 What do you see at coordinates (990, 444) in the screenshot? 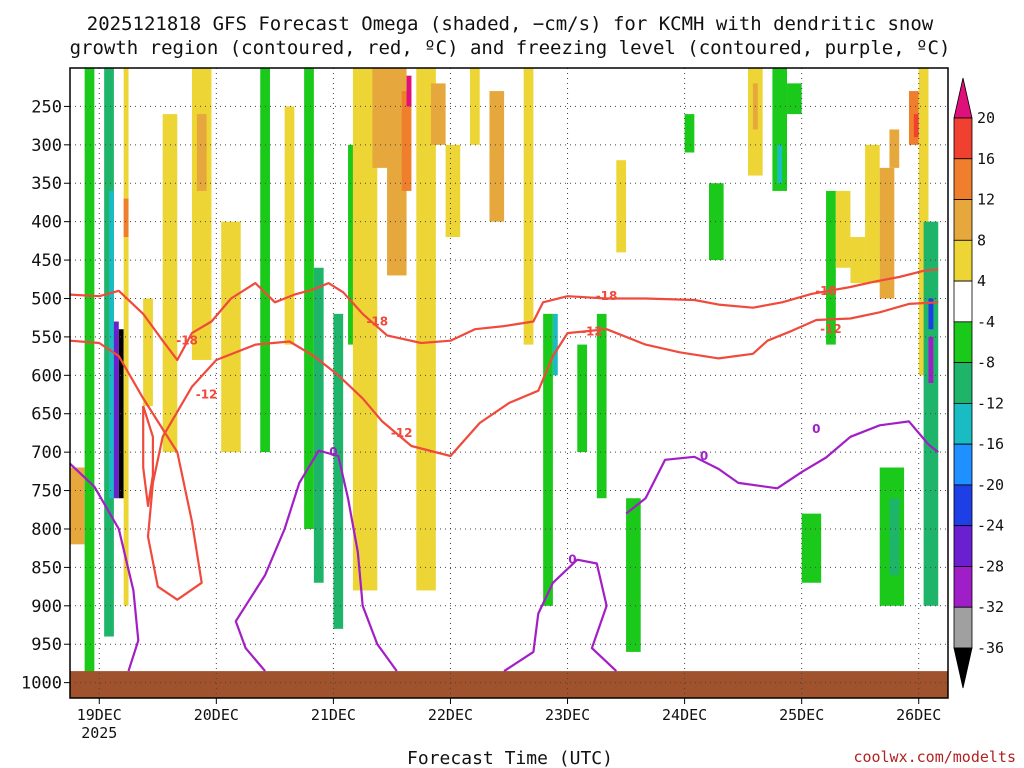
I see `colorbar-tick-label: -16` at bounding box center [990, 444].